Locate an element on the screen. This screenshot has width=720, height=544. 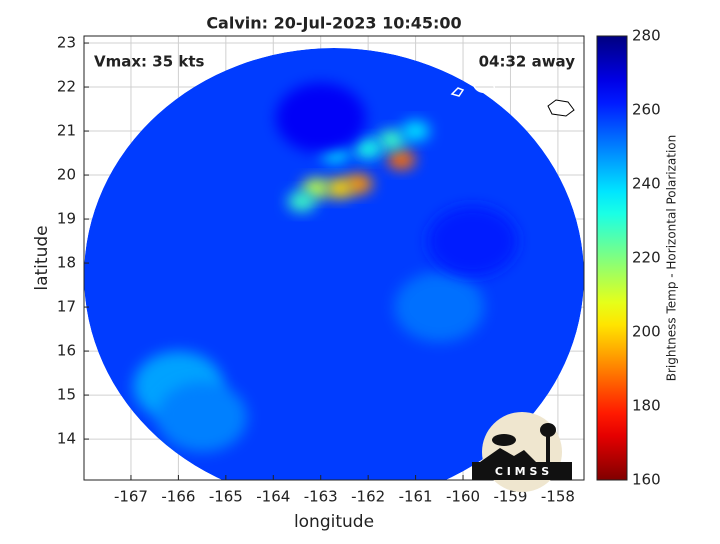
x-tick-label: -161 is located at coordinates (416, 497).